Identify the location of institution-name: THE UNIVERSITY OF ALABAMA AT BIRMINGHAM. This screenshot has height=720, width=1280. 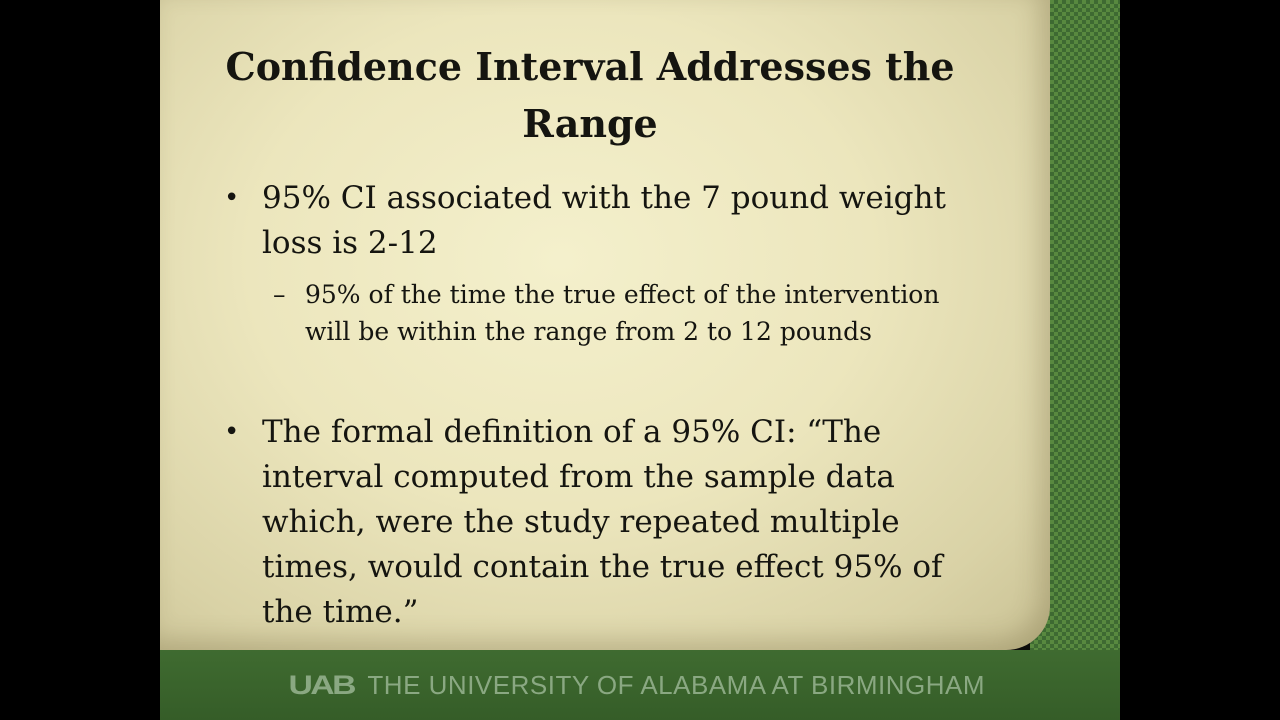
(676, 684).